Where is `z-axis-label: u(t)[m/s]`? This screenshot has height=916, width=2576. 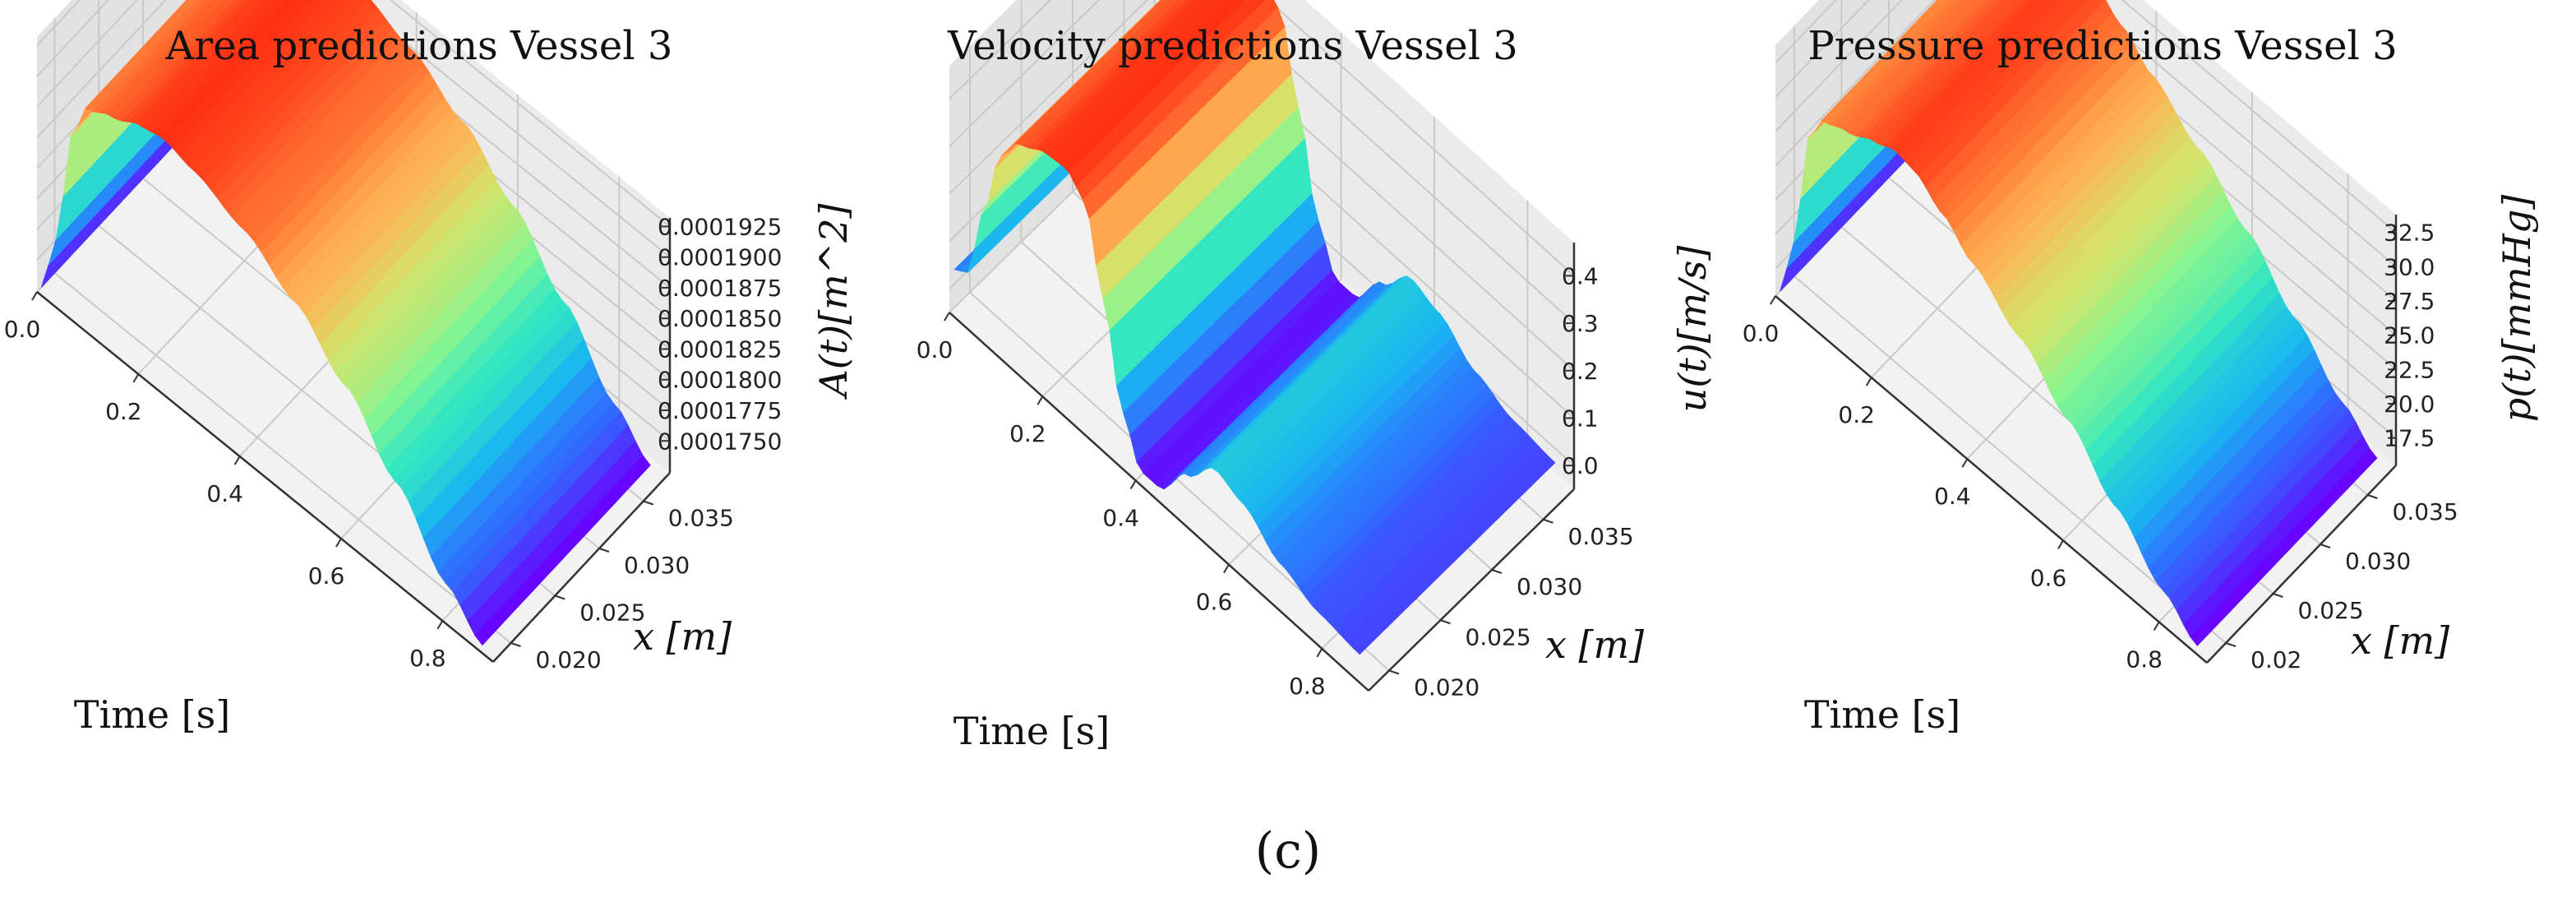
z-axis-label: u(t)[m/s] is located at coordinates (1692, 329).